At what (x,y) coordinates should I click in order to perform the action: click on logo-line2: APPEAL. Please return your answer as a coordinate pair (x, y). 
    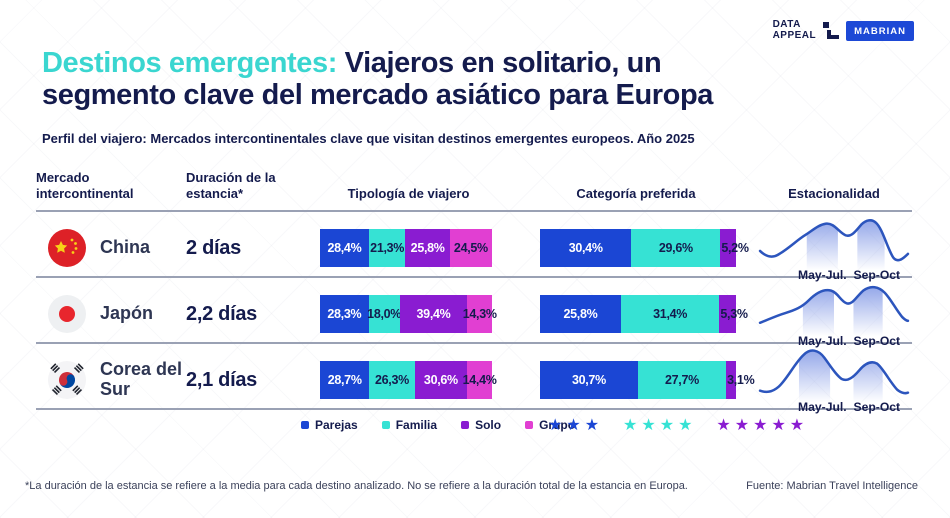
    Looking at the image, I should click on (794, 35).